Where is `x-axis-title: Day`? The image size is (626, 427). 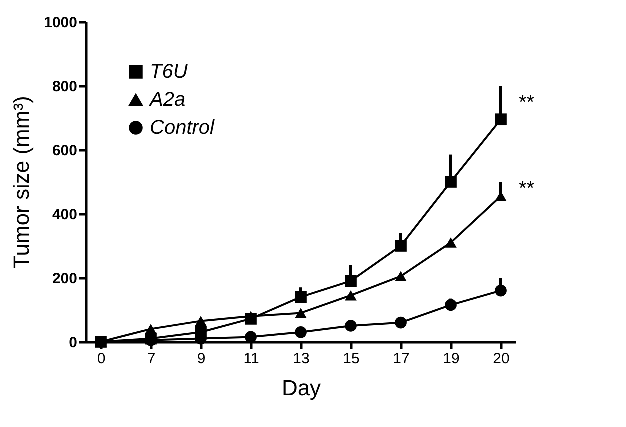 x-axis-title: Day is located at coordinates (302, 388).